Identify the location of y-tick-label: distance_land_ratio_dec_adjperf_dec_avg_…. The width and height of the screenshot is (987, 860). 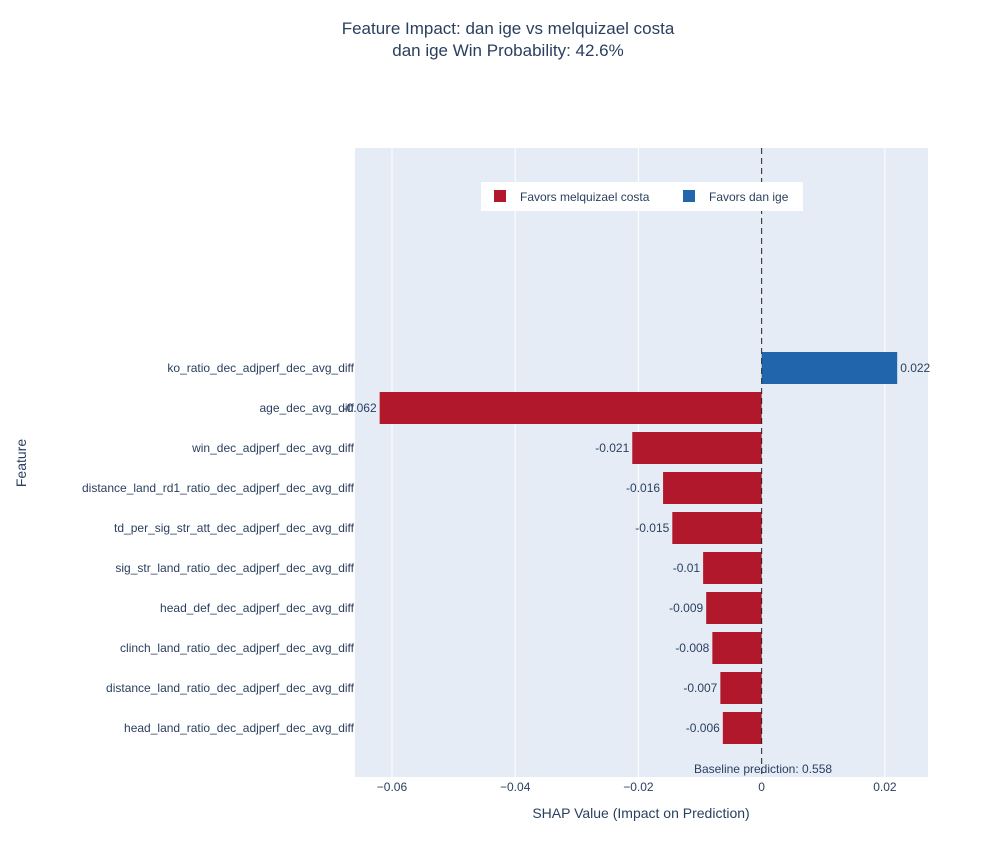
(230, 688).